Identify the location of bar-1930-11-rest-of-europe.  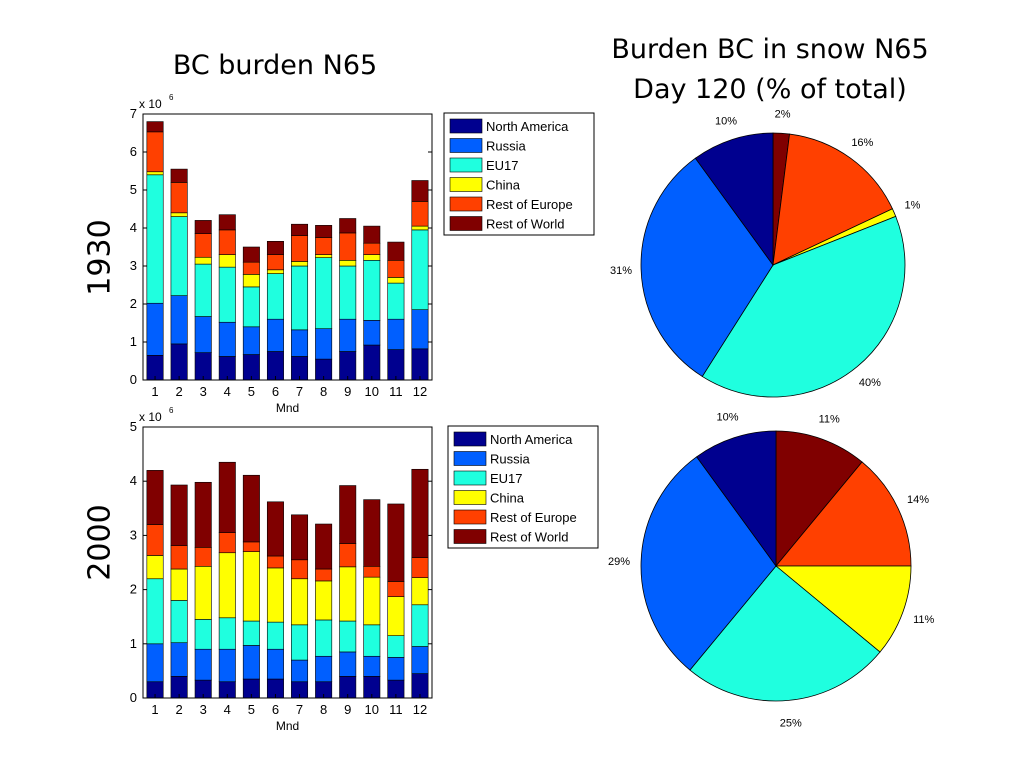
(396, 268).